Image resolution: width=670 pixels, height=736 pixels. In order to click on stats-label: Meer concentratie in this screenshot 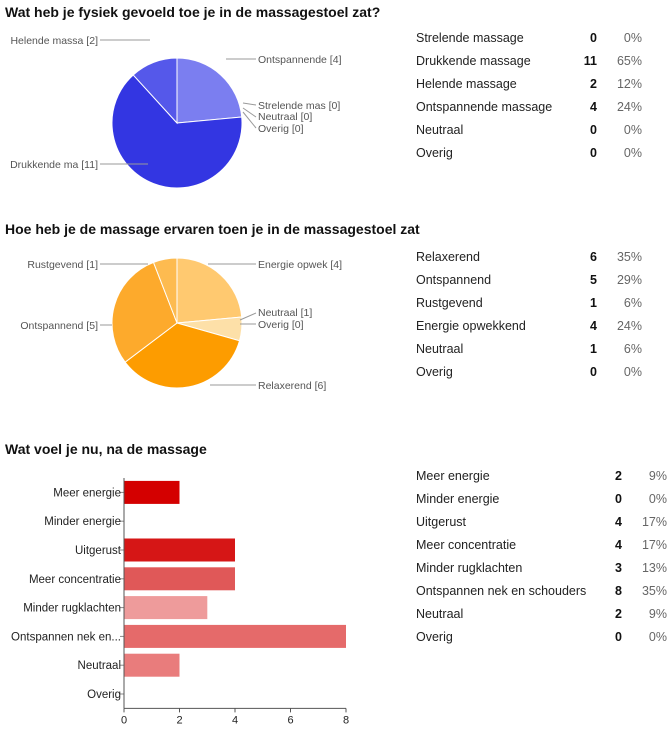, I will do `click(466, 545)`.